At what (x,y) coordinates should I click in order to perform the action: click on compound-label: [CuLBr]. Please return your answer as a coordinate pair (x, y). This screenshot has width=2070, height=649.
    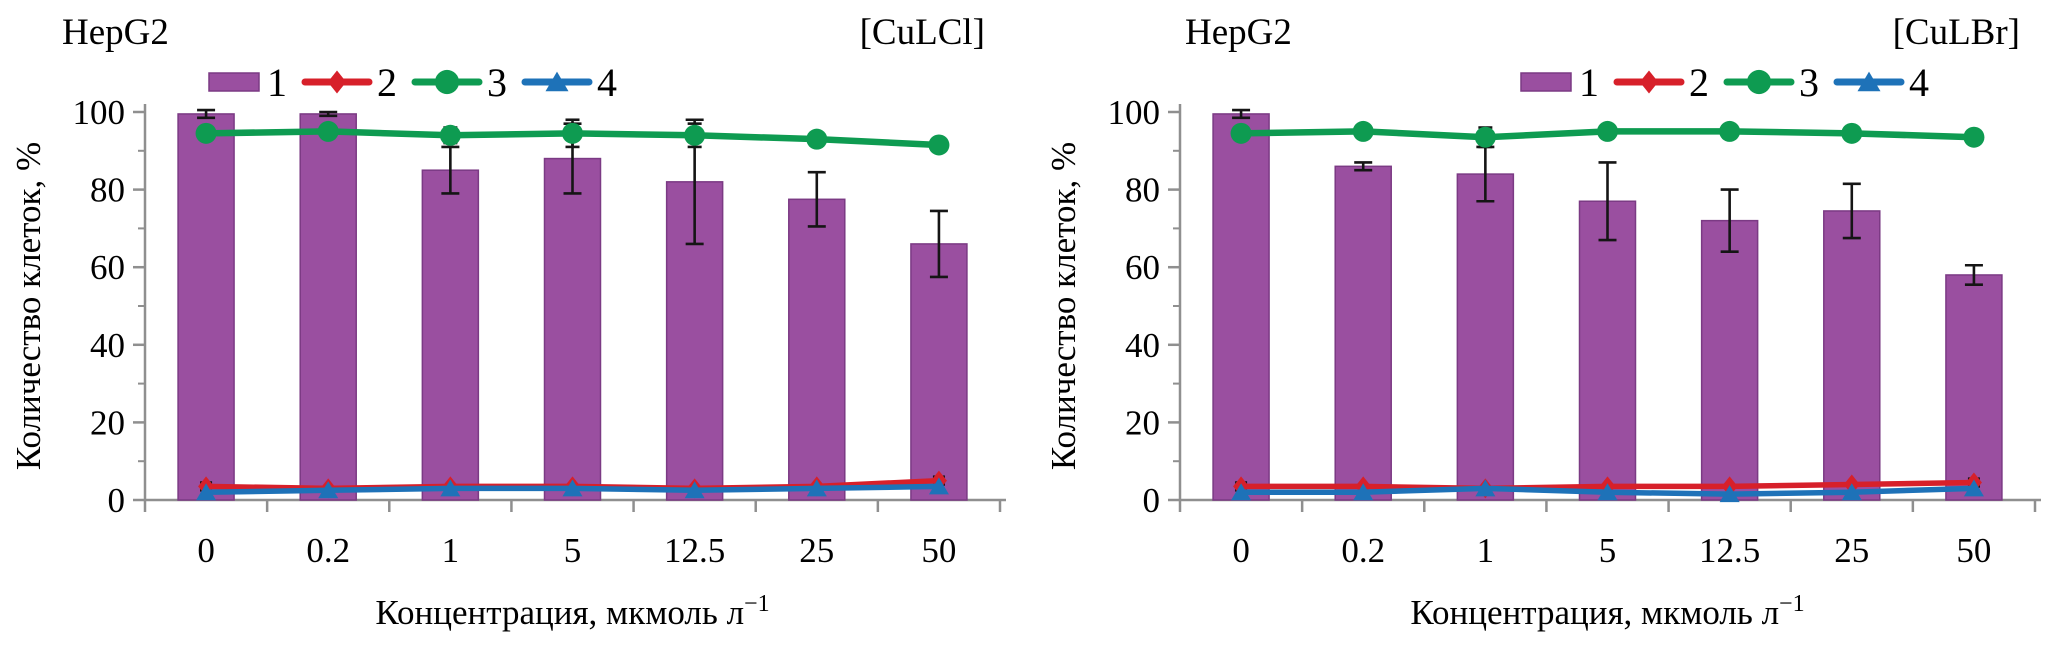
    Looking at the image, I should click on (1956, 32).